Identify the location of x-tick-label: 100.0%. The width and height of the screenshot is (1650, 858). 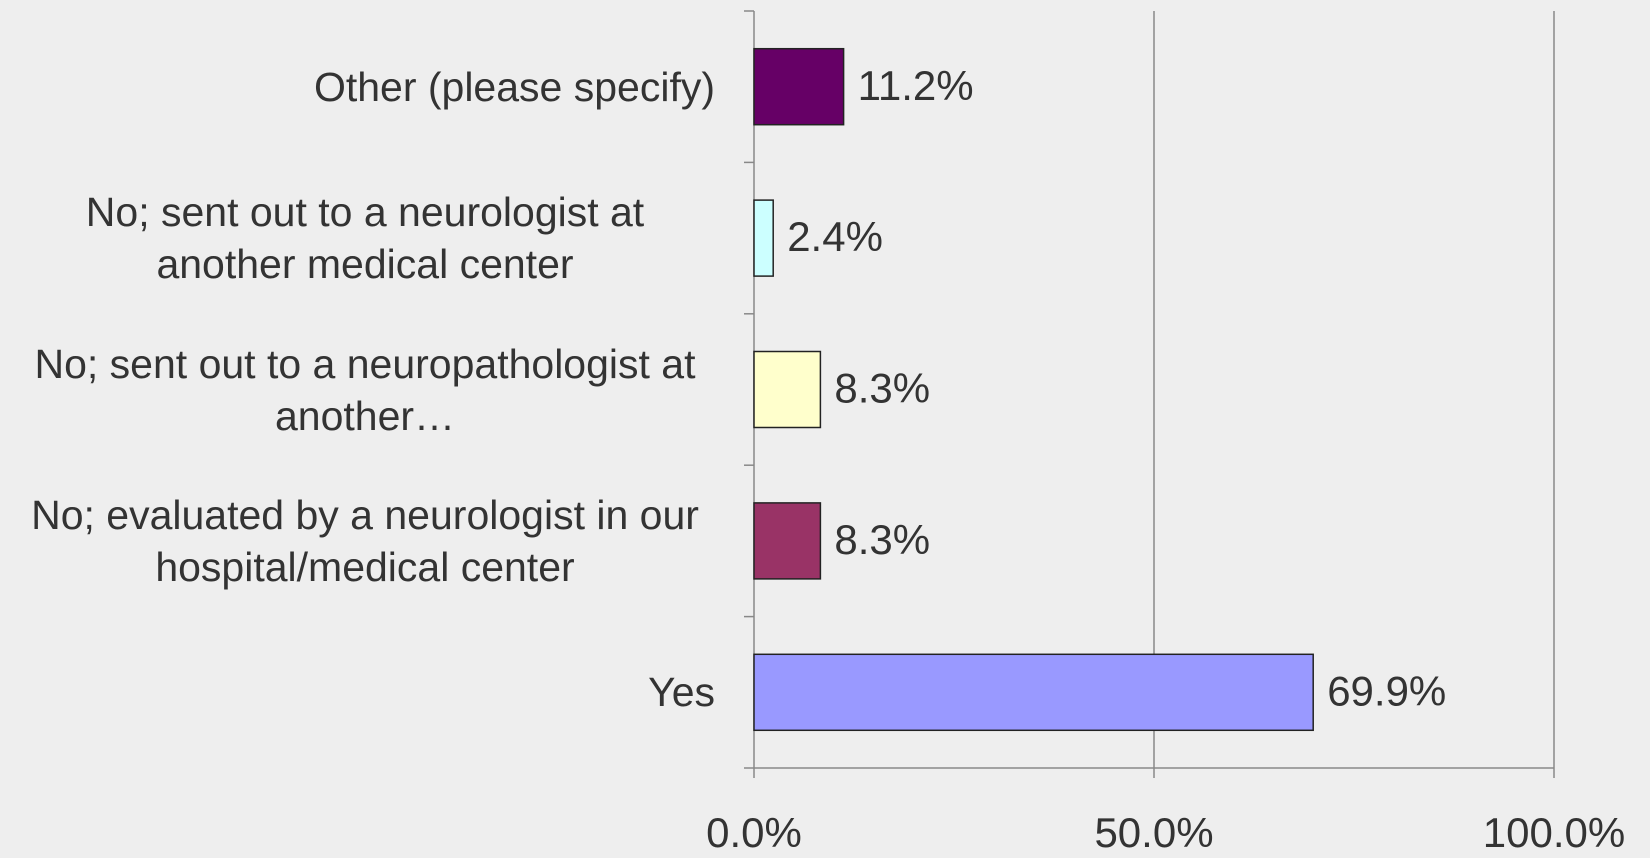
(1554, 832).